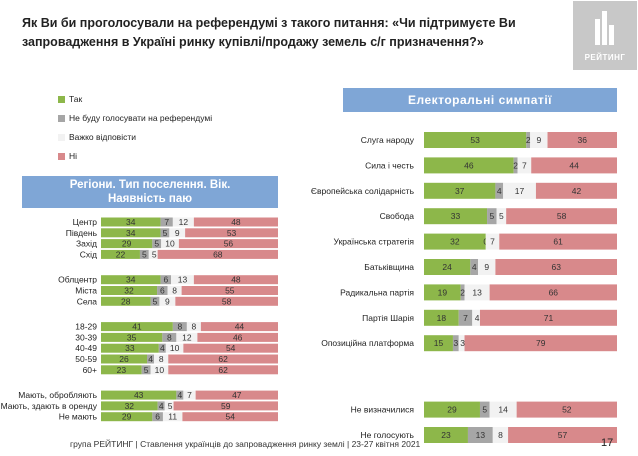 Image resolution: width=638 pixels, height=456 pixels. Describe the element at coordinates (520, 191) in the screenshot. I see `parties-data-label-hard-to-say: 17` at that location.